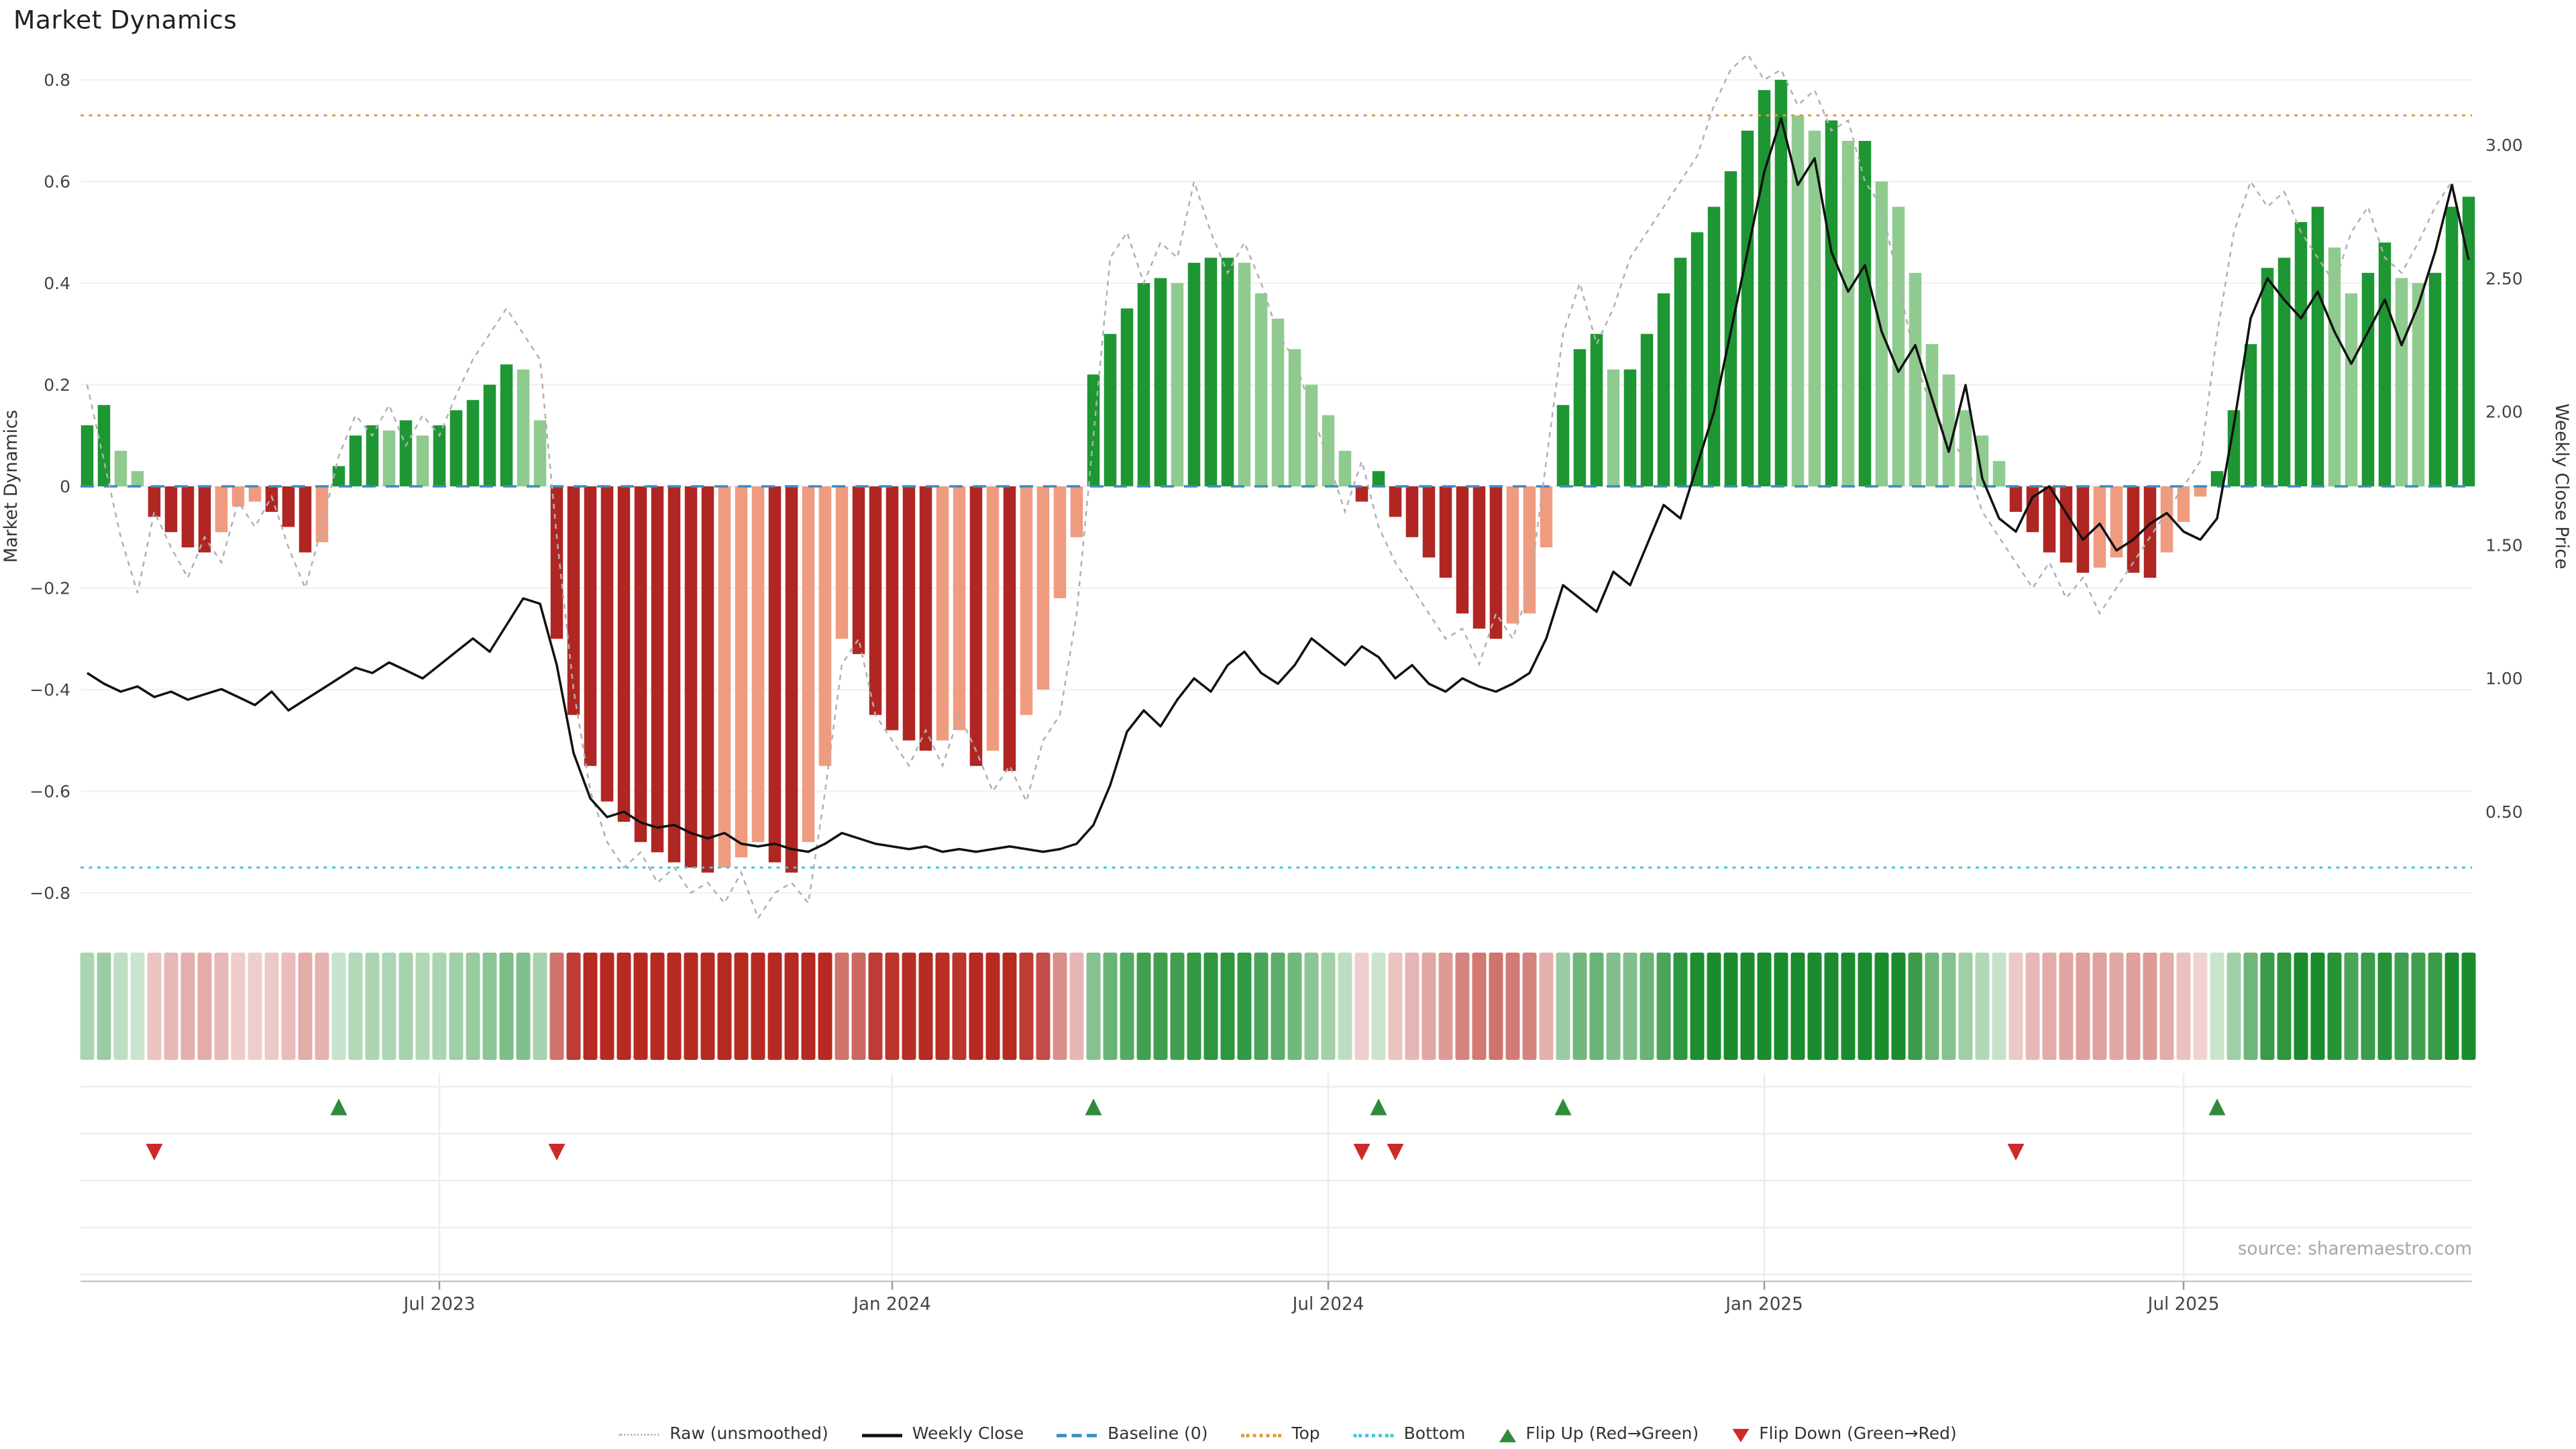 This screenshot has width=2576, height=1449. I want to click on legend-item-top: Top, so click(1280, 1435).